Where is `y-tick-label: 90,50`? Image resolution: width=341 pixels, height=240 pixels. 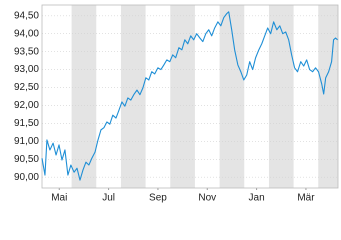 y-tick-label: 90,50 is located at coordinates (26, 159).